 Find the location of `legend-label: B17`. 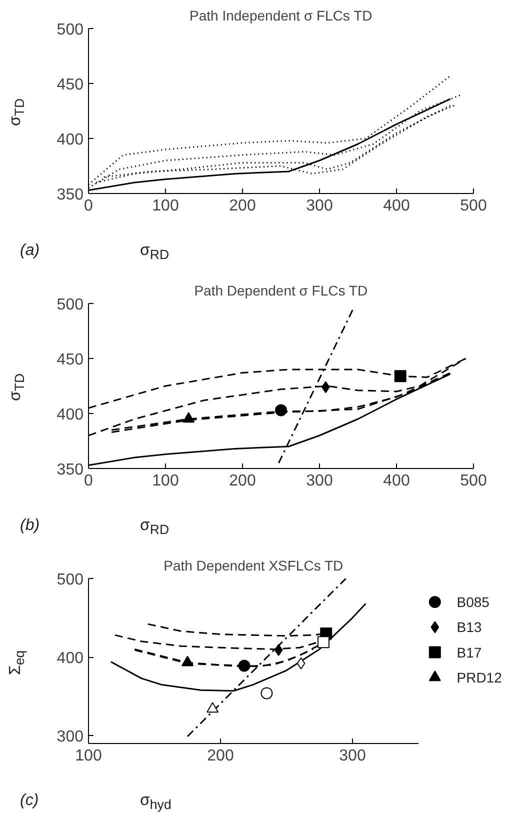

legend-label: B17 is located at coordinates (469, 652).